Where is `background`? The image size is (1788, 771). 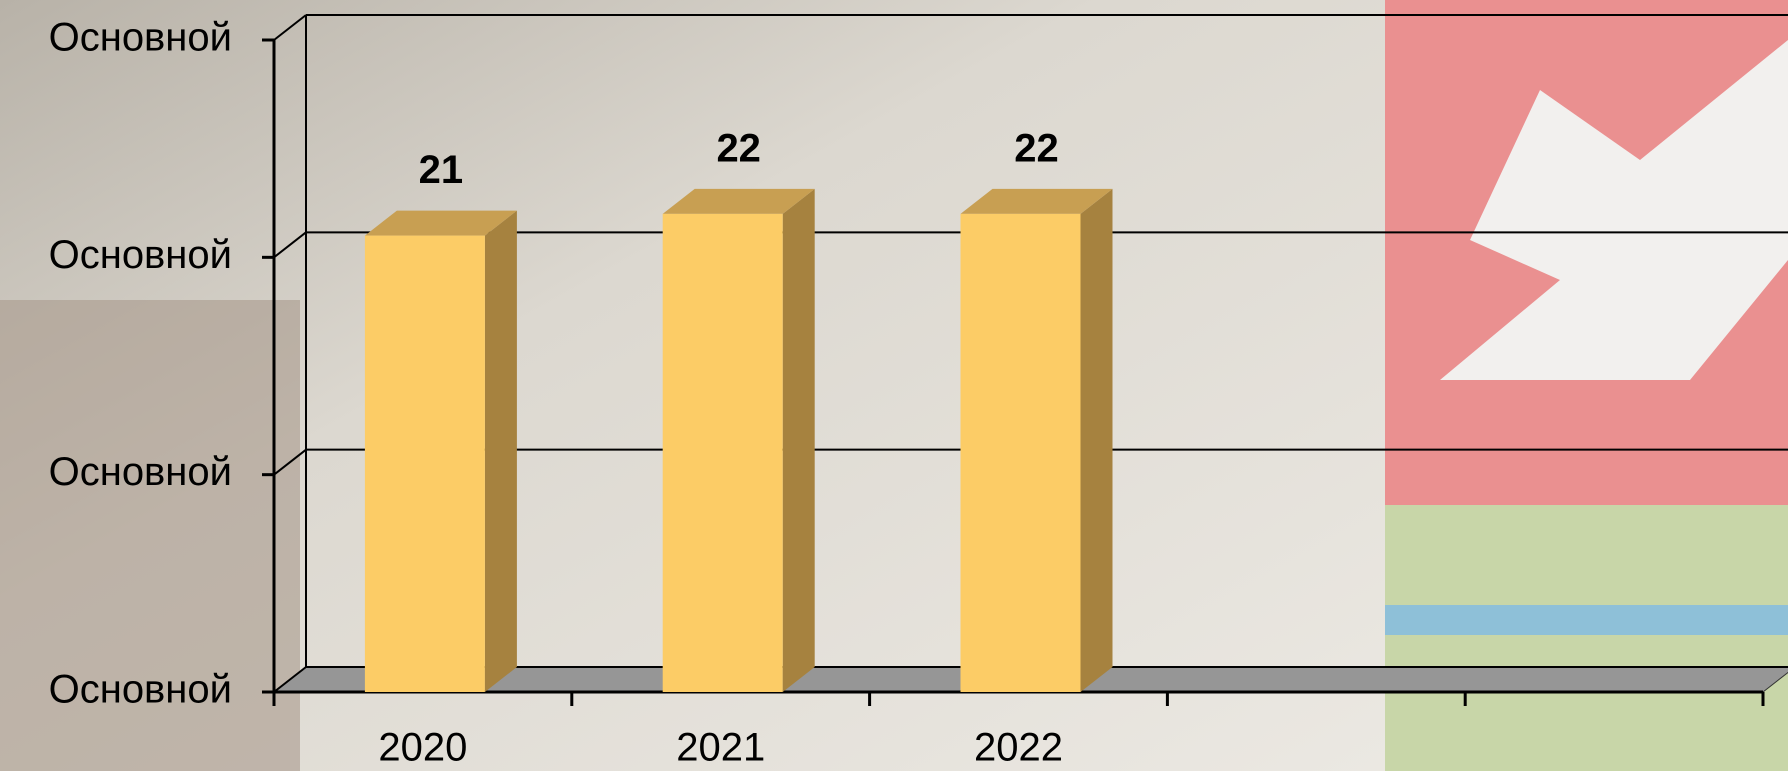
background is located at coordinates (150, 535).